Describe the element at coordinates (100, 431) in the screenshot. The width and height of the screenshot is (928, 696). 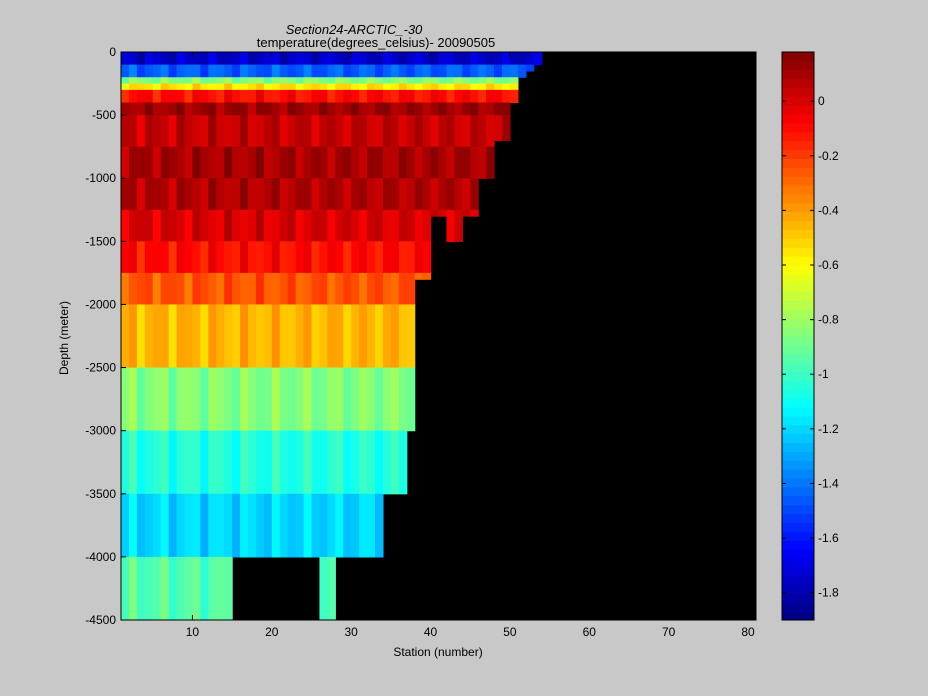
I see `y-tick-label: -3000` at that location.